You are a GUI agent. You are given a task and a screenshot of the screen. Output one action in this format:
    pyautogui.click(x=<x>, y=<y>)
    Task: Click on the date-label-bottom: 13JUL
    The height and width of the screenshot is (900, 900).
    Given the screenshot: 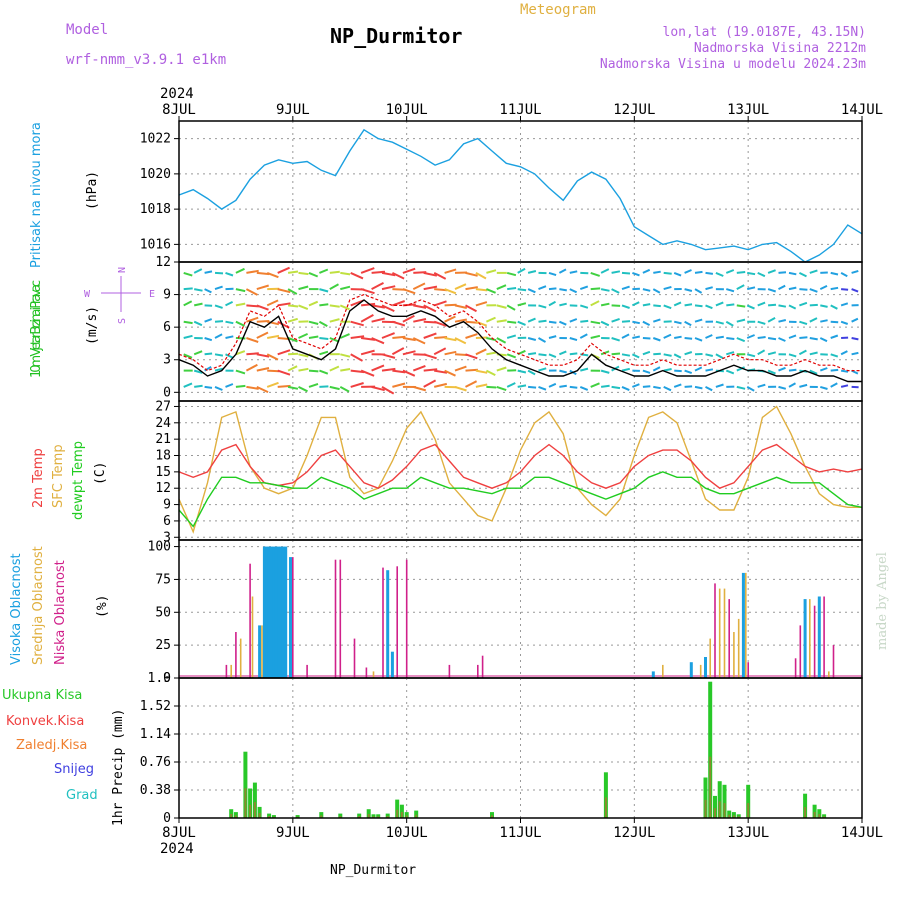 What is the action you would take?
    pyautogui.click(x=748, y=833)
    